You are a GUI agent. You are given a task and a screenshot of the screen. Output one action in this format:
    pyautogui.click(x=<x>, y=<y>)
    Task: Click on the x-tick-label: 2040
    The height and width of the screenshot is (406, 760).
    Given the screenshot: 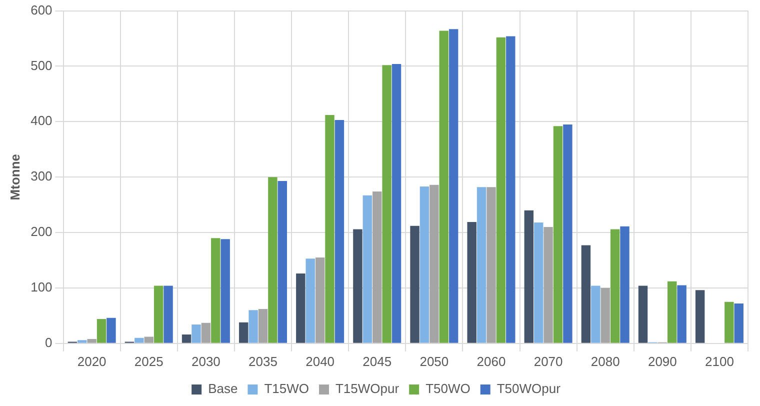 What is the action you would take?
    pyautogui.click(x=320, y=361)
    